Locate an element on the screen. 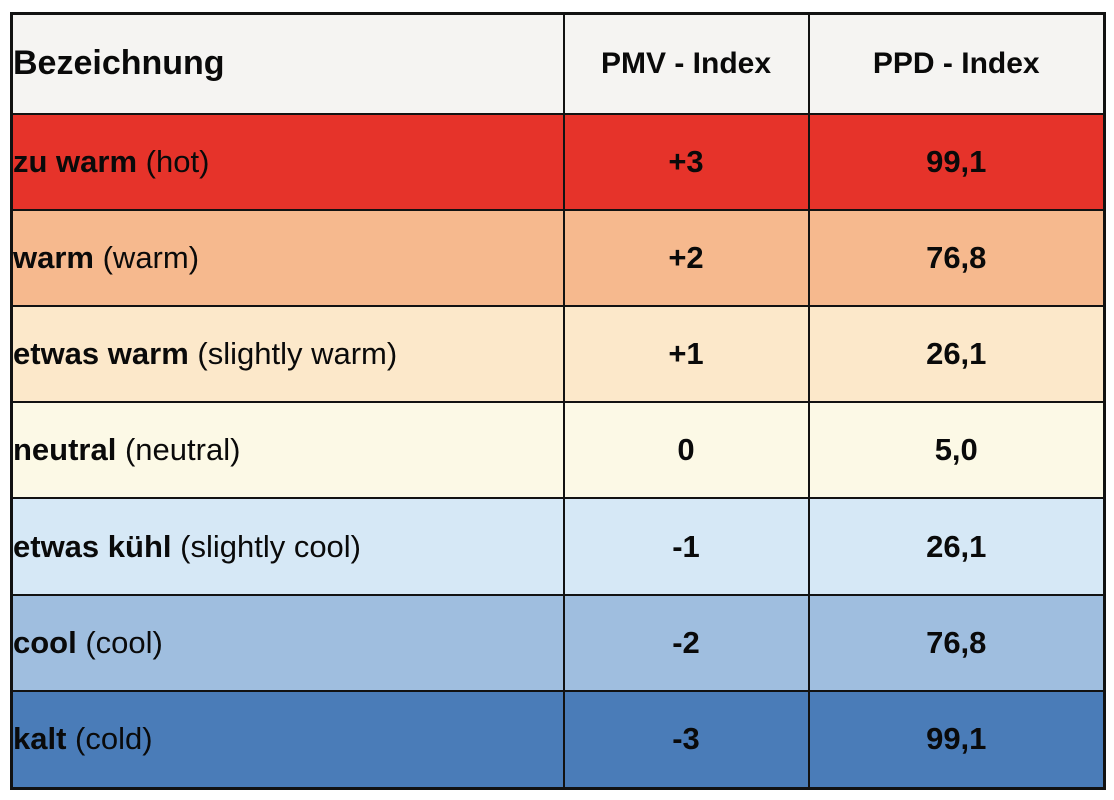  designation-cell: zu warm (hot) is located at coordinates (287, 161).